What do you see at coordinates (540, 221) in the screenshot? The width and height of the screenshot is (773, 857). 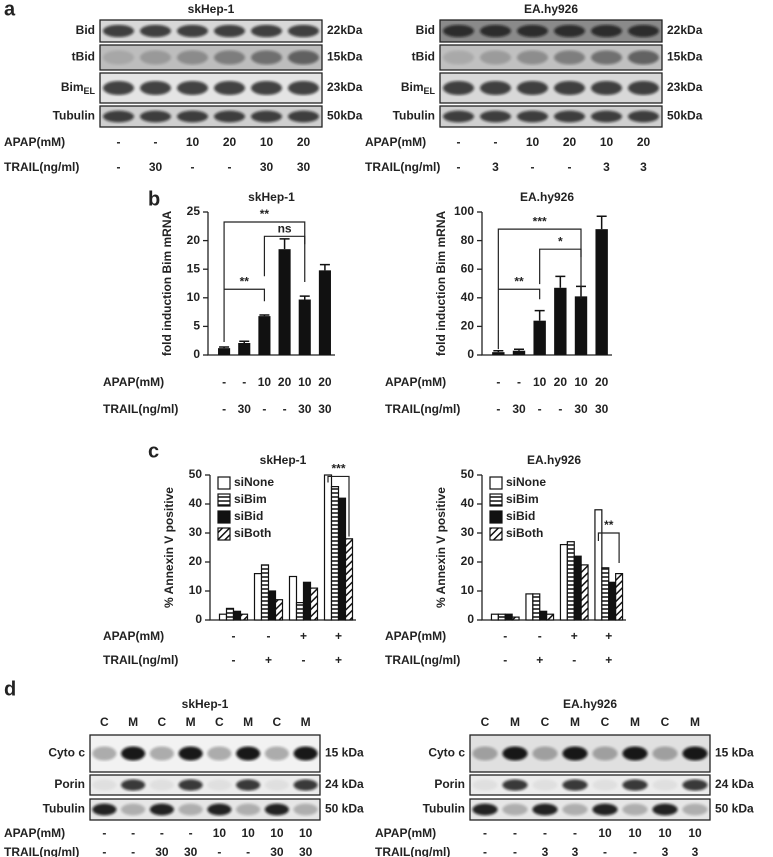 I see `significance-label: ***` at bounding box center [540, 221].